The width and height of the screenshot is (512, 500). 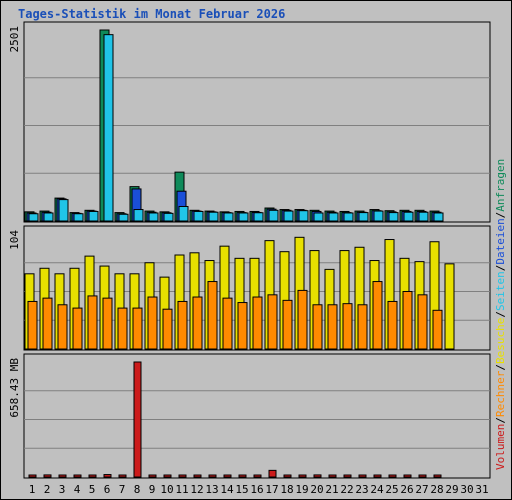 What do you see at coordinates (500, 341) in the screenshot?
I see `legend-besuche: Besuche` at bounding box center [500, 341].